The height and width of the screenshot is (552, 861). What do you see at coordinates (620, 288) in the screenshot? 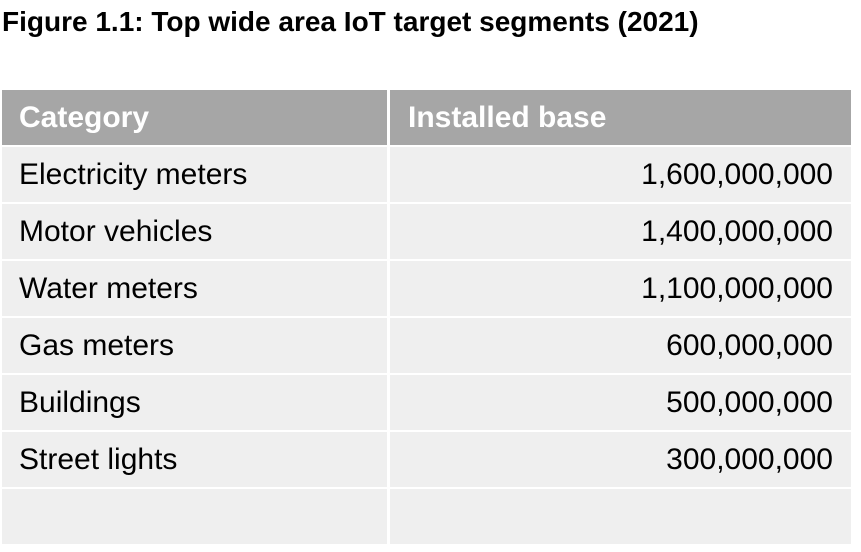
I see `value-cell: 1,100,000,000` at bounding box center [620, 288].